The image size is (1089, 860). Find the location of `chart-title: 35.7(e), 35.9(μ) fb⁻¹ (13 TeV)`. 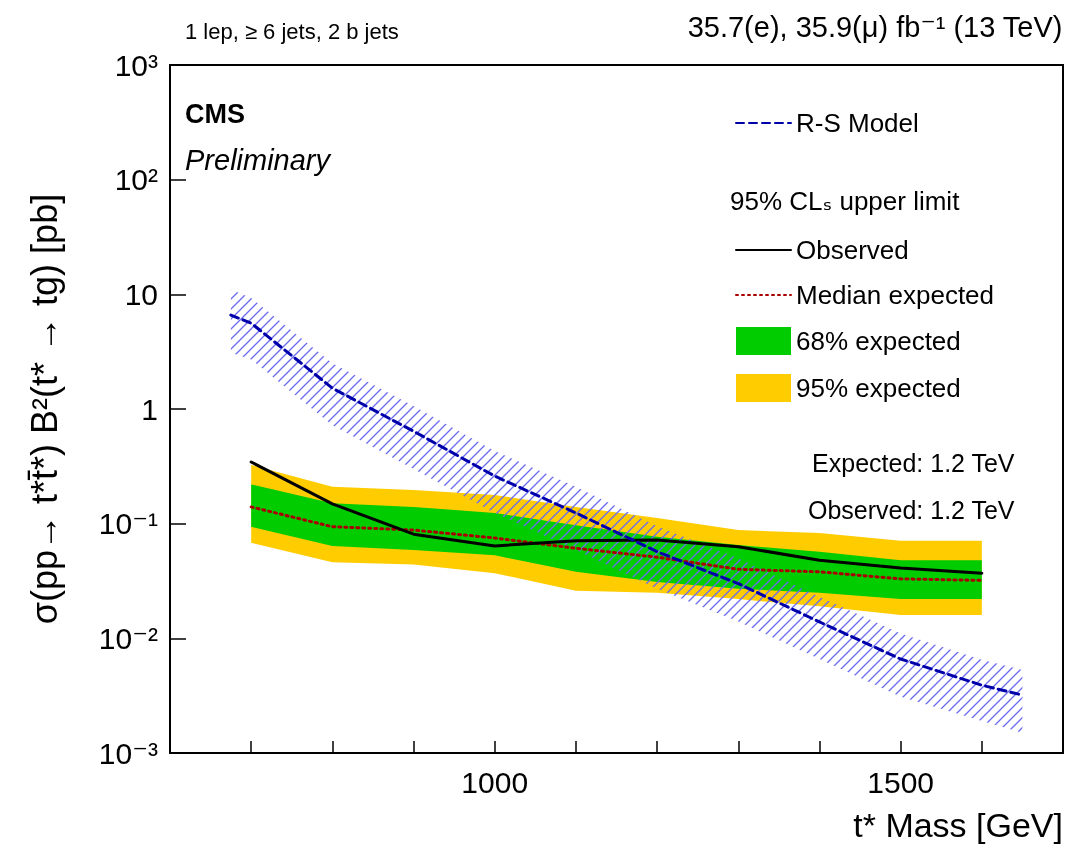

chart-title: 35.7(e), 35.9(μ) fb⁻¹ (13 TeV) is located at coordinates (875, 26).